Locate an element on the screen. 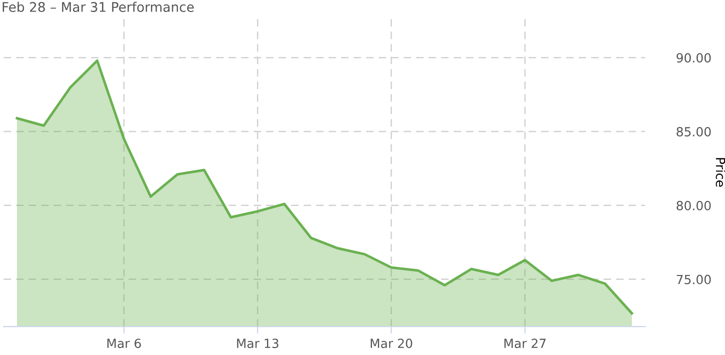  x-tick-label: Mar 27 is located at coordinates (525, 343).